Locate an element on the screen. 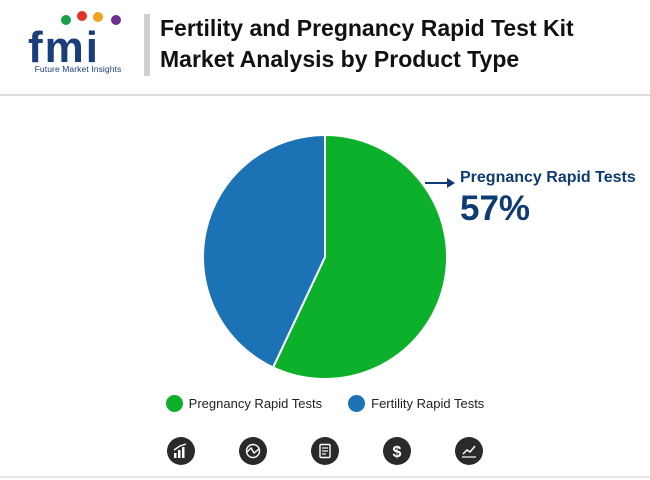 Image resolution: width=650 pixels, height=480 pixels. pie-slice-pregnancy-rapid-tests is located at coordinates (359, 256).